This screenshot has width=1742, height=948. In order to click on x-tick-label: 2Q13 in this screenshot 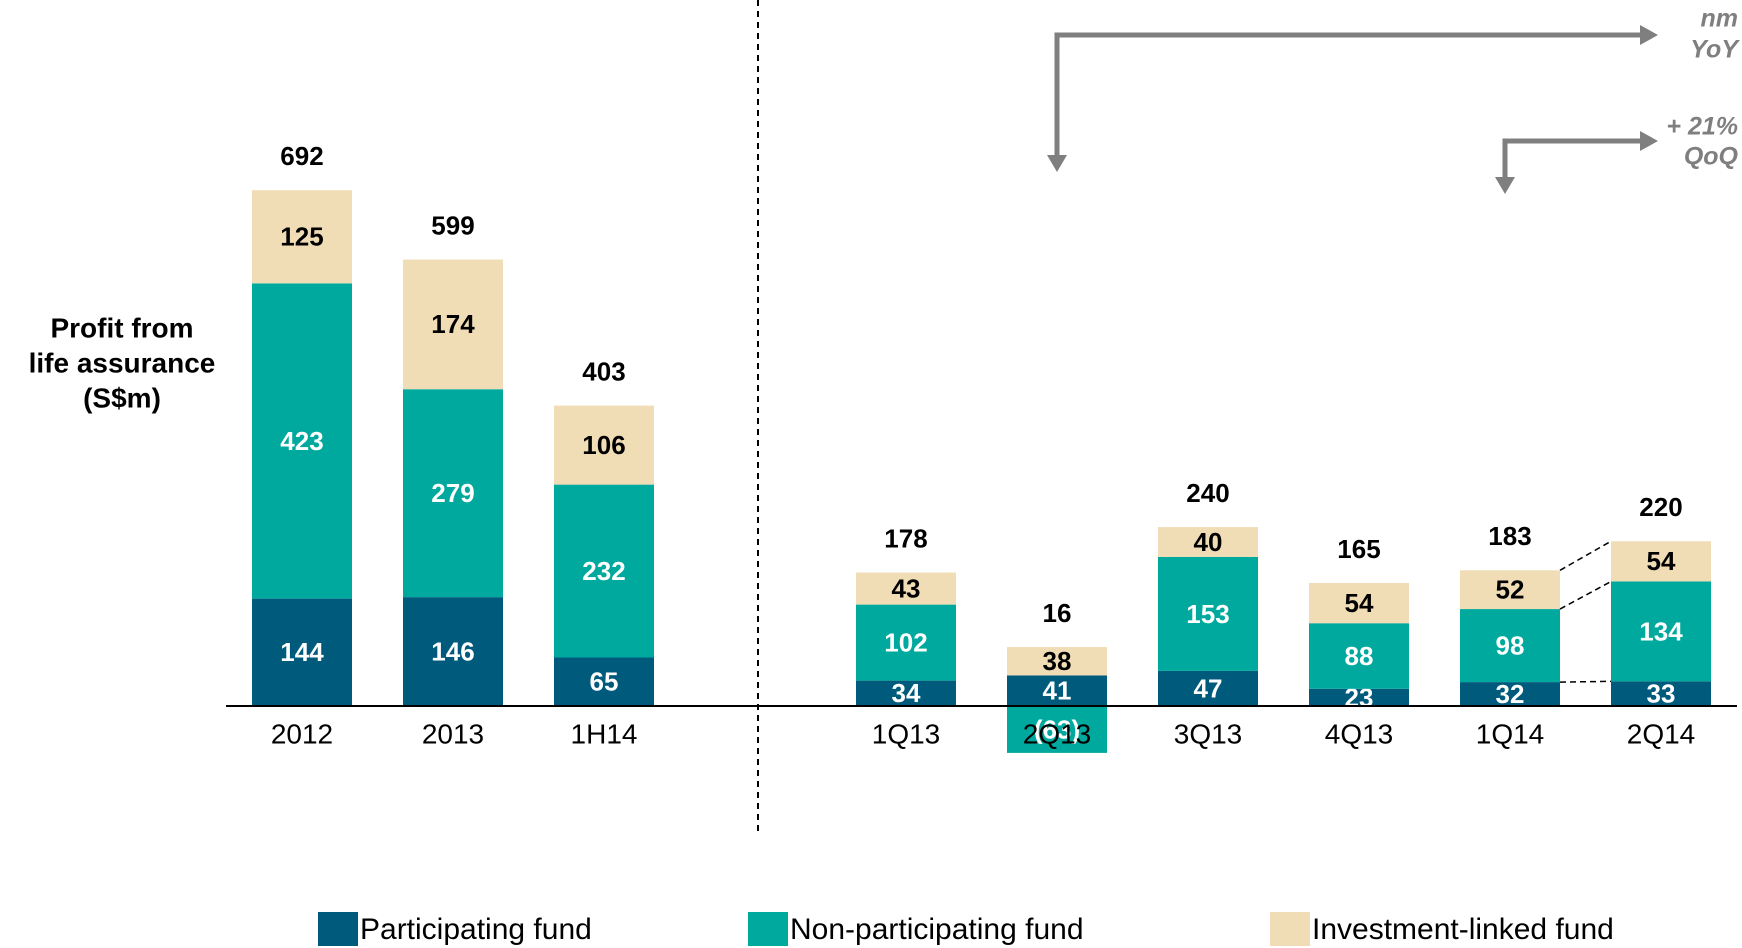, I will do `click(1057, 733)`.